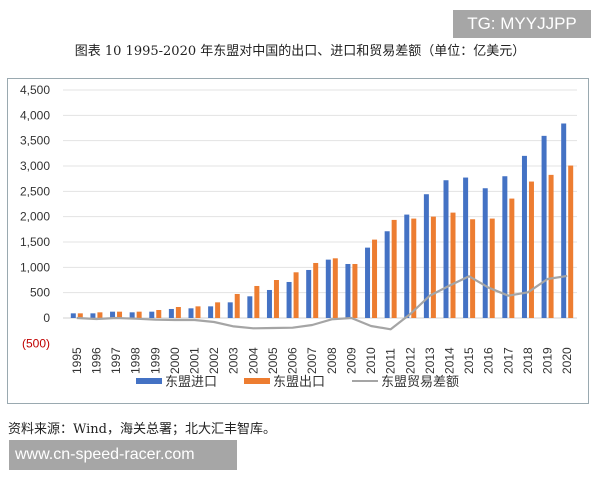 This screenshot has height=480, width=600. I want to click on watermark-bottom: www.cn-speed-racer.com, so click(123, 455).